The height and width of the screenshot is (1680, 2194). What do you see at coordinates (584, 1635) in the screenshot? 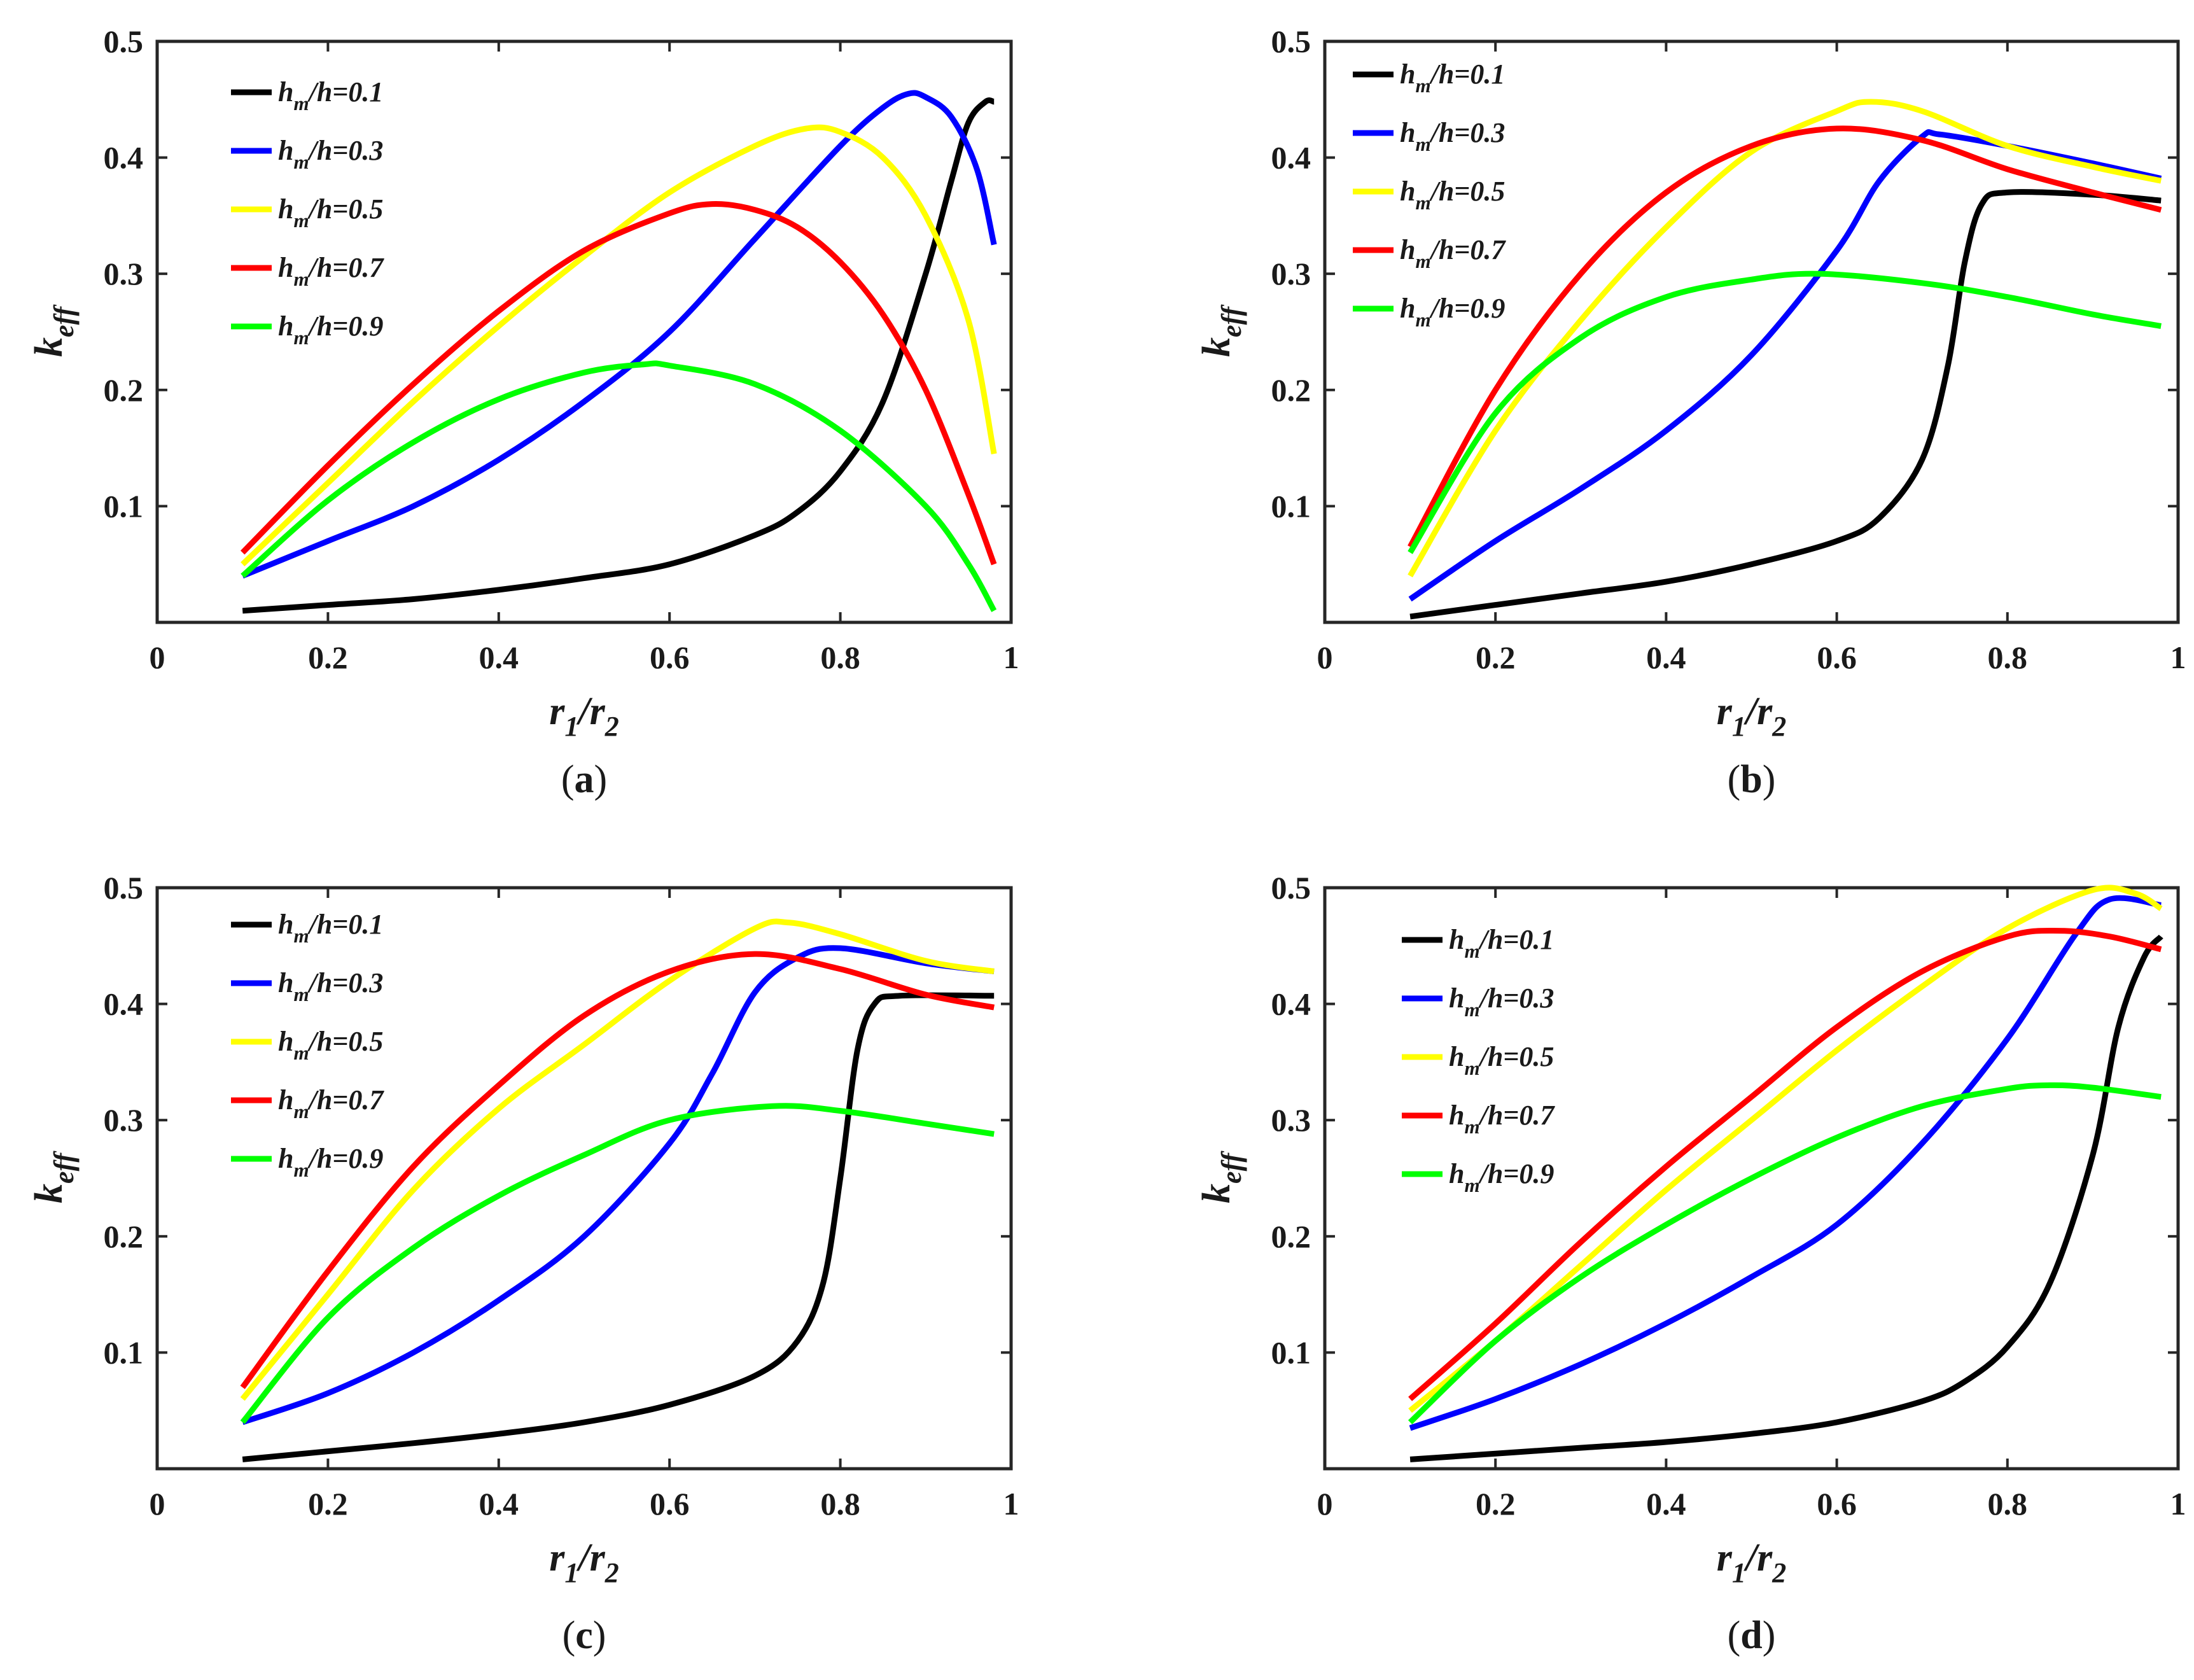
I see `panel-caption: (c)` at bounding box center [584, 1635].